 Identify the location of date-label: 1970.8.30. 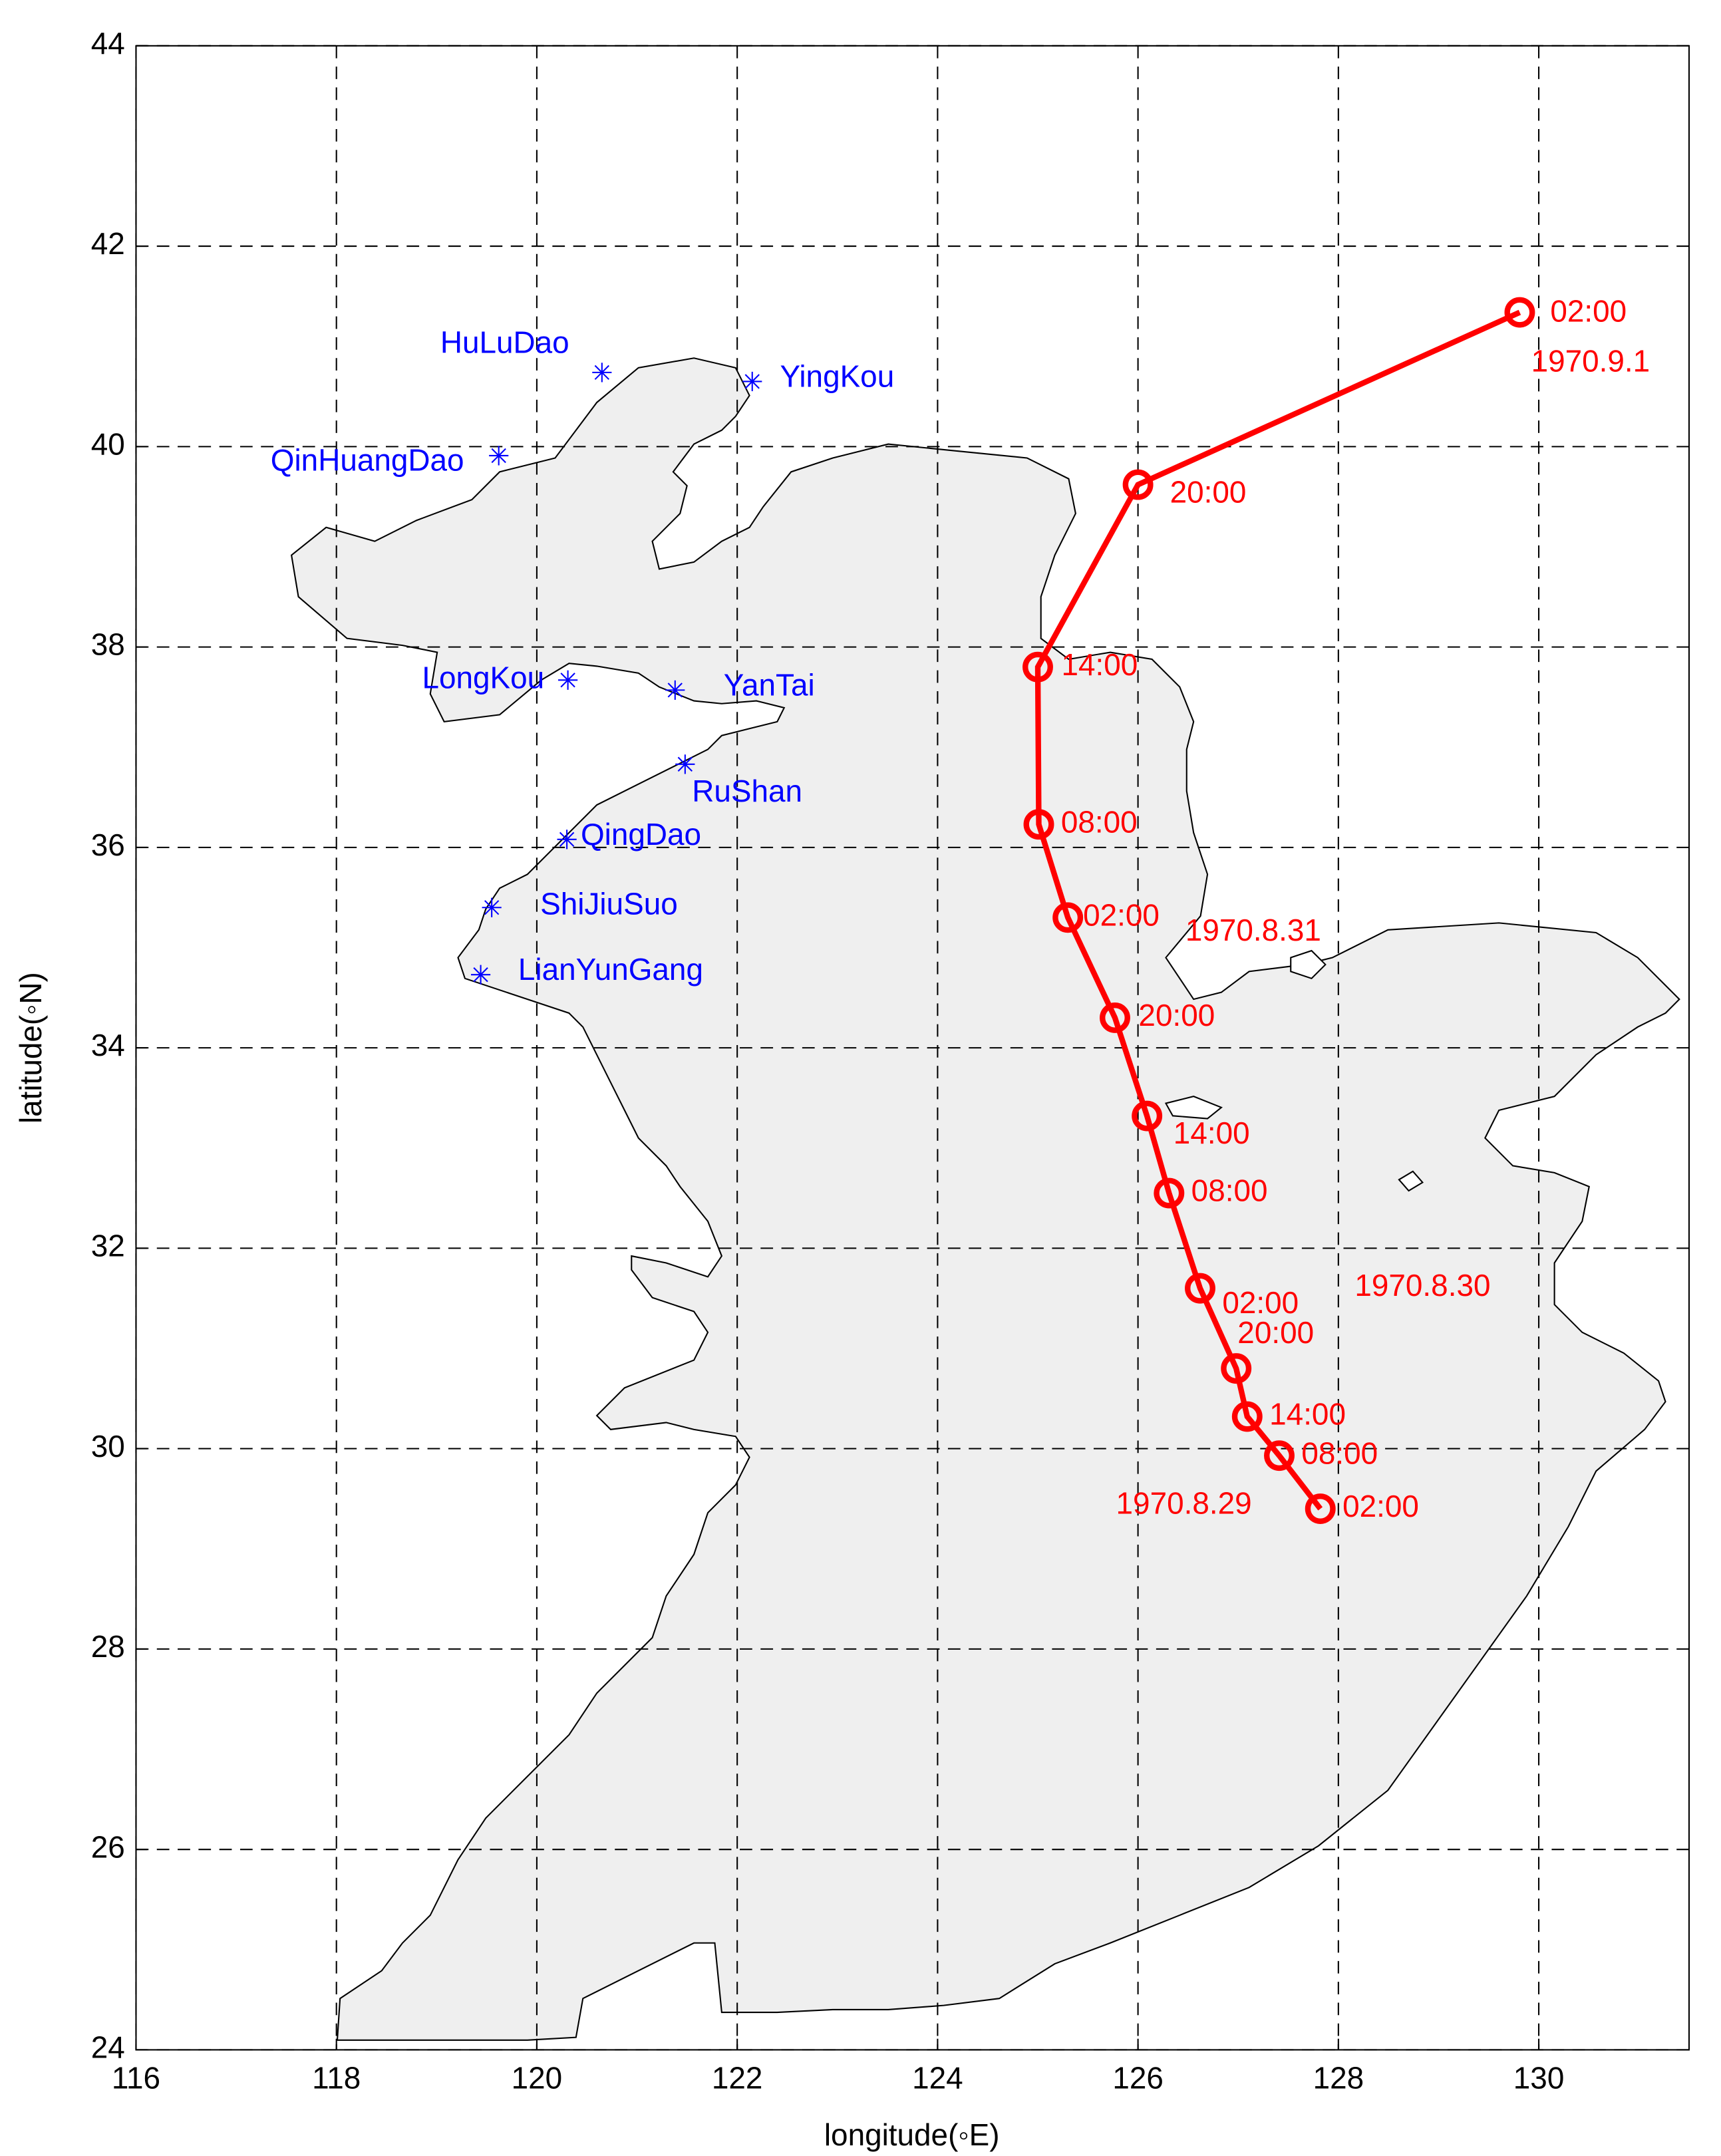
(1422, 1286).